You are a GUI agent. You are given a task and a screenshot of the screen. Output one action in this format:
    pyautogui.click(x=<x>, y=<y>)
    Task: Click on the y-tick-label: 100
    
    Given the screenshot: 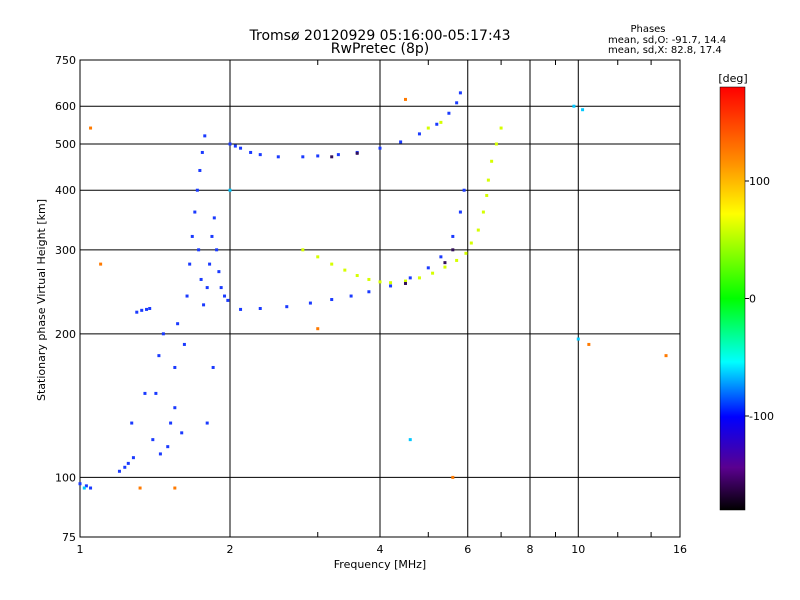 What is the action you would take?
    pyautogui.click(x=65, y=477)
    